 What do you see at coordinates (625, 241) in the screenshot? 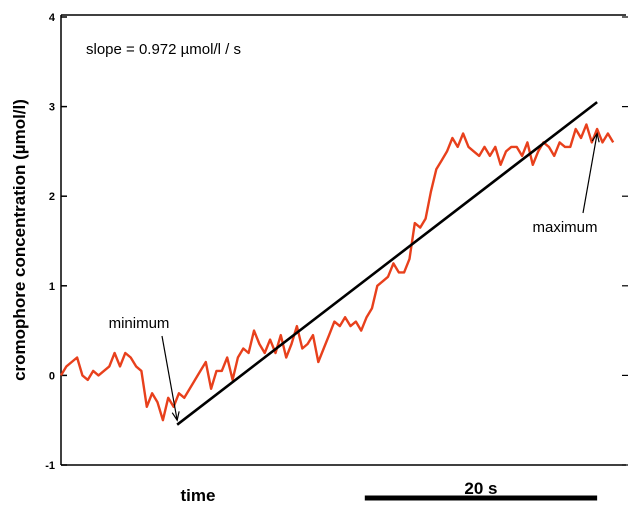
I see `right-ticks` at bounding box center [625, 241].